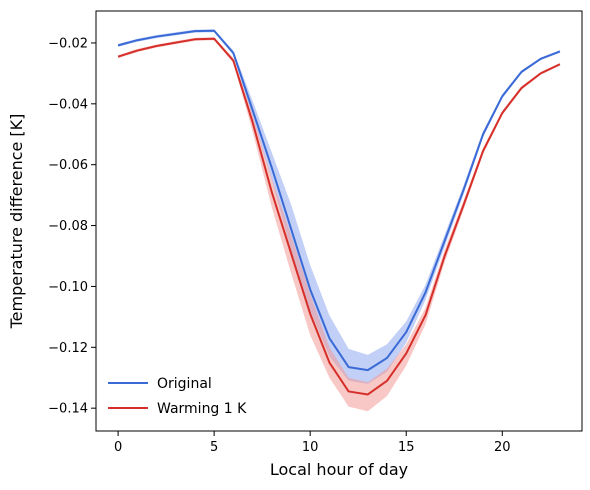  What do you see at coordinates (118, 447) in the screenshot?
I see `x-tick-label: 0` at bounding box center [118, 447].